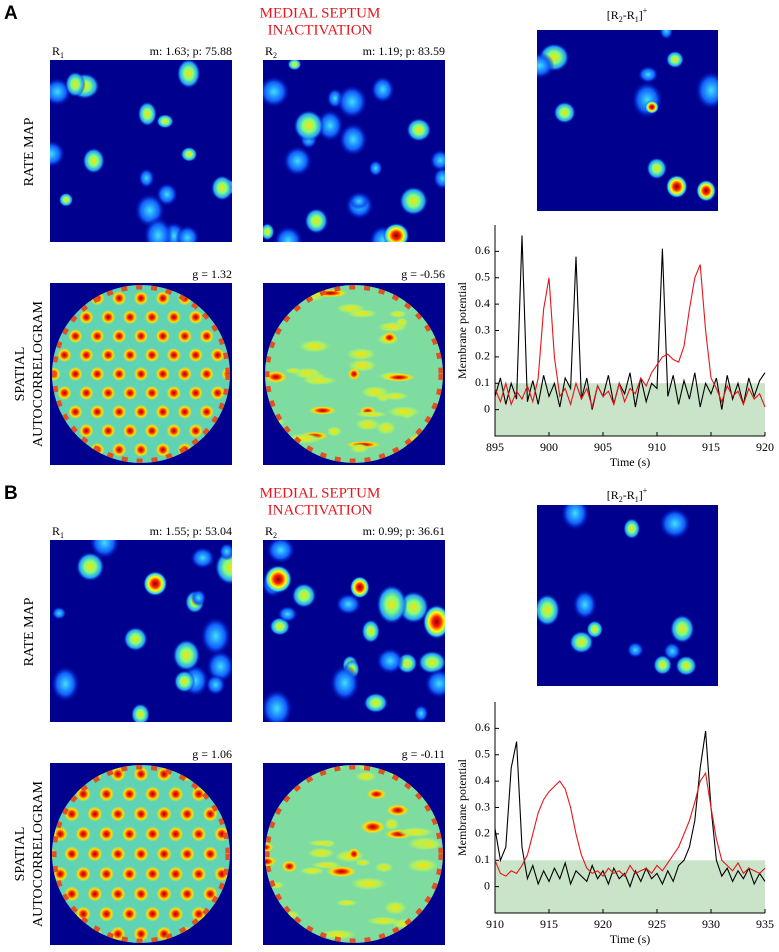 The width and height of the screenshot is (779, 952). Describe the element at coordinates (38, 373) in the screenshot. I see `row-label: AUTOCORRELOGRAM` at that location.